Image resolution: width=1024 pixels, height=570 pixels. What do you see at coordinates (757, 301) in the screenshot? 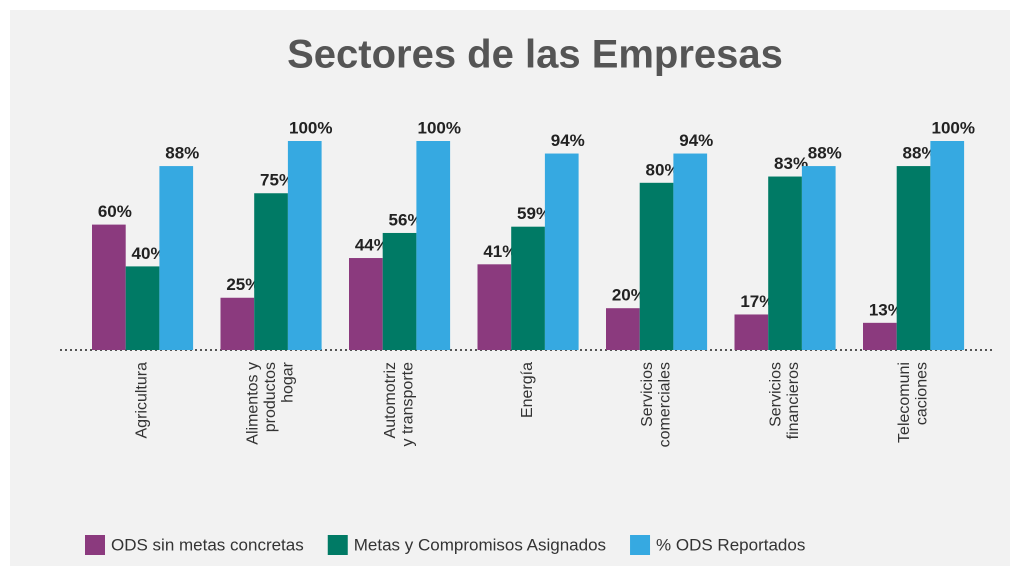
I see `value-label: 17%` at bounding box center [757, 301].